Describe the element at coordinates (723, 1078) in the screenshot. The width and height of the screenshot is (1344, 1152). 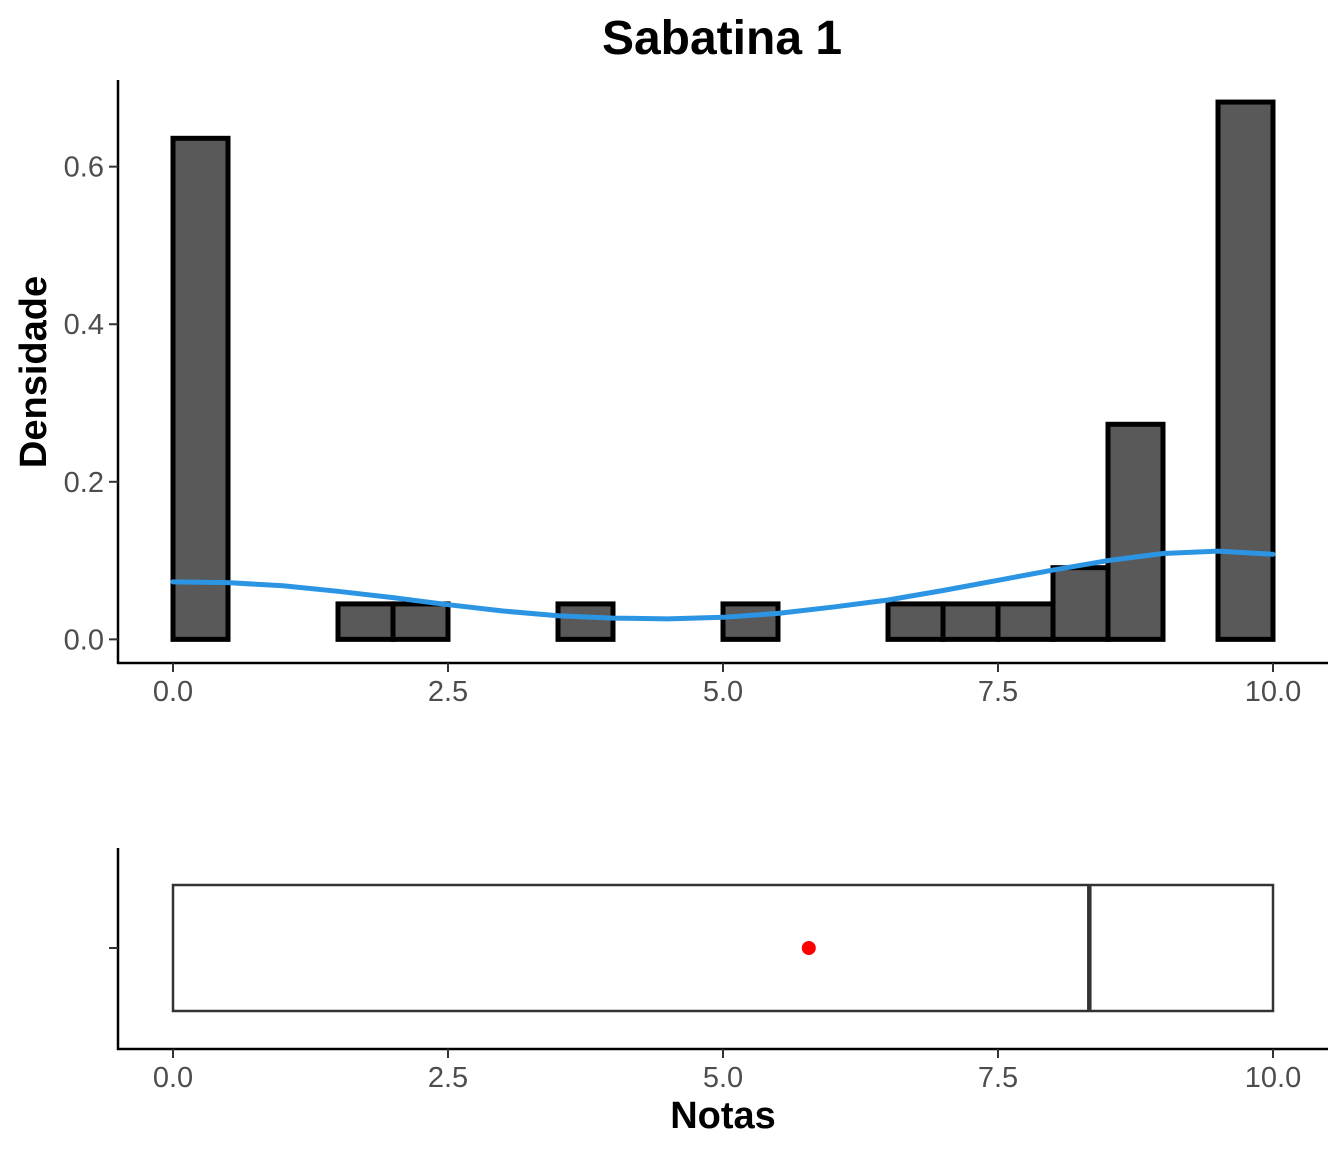
I see `box-x-tick-label-2: 5.0` at that location.